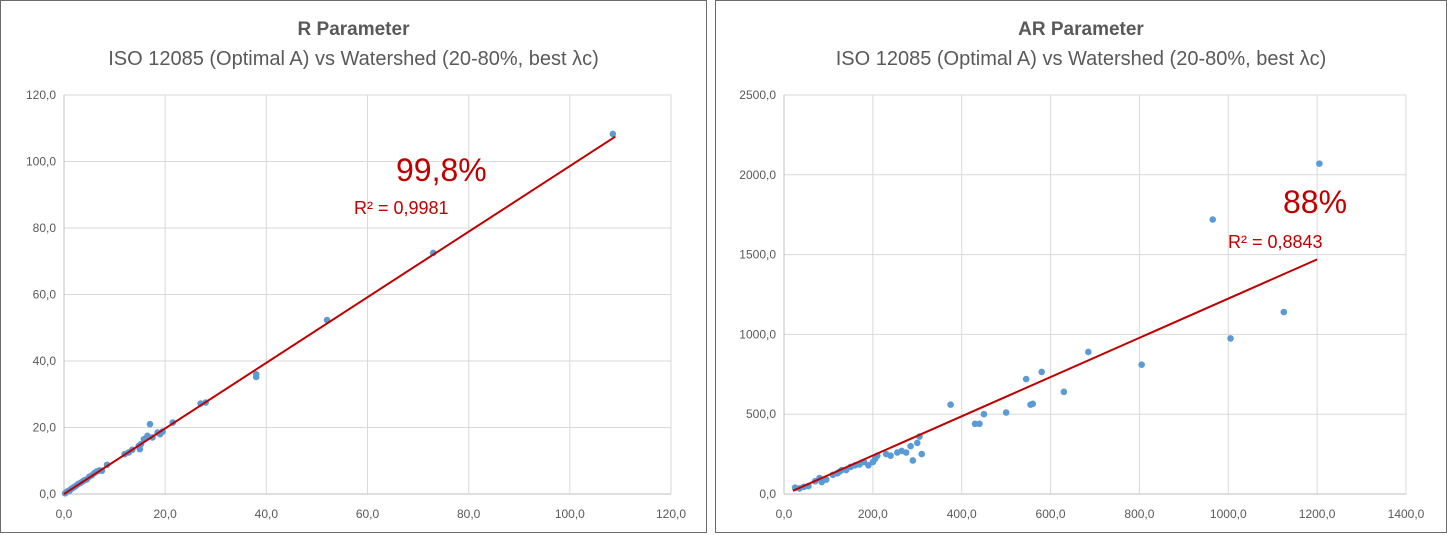 Image resolution: width=1447 pixels, height=535 pixels. I want to click on x-tick-label: 120,0, so click(671, 514).